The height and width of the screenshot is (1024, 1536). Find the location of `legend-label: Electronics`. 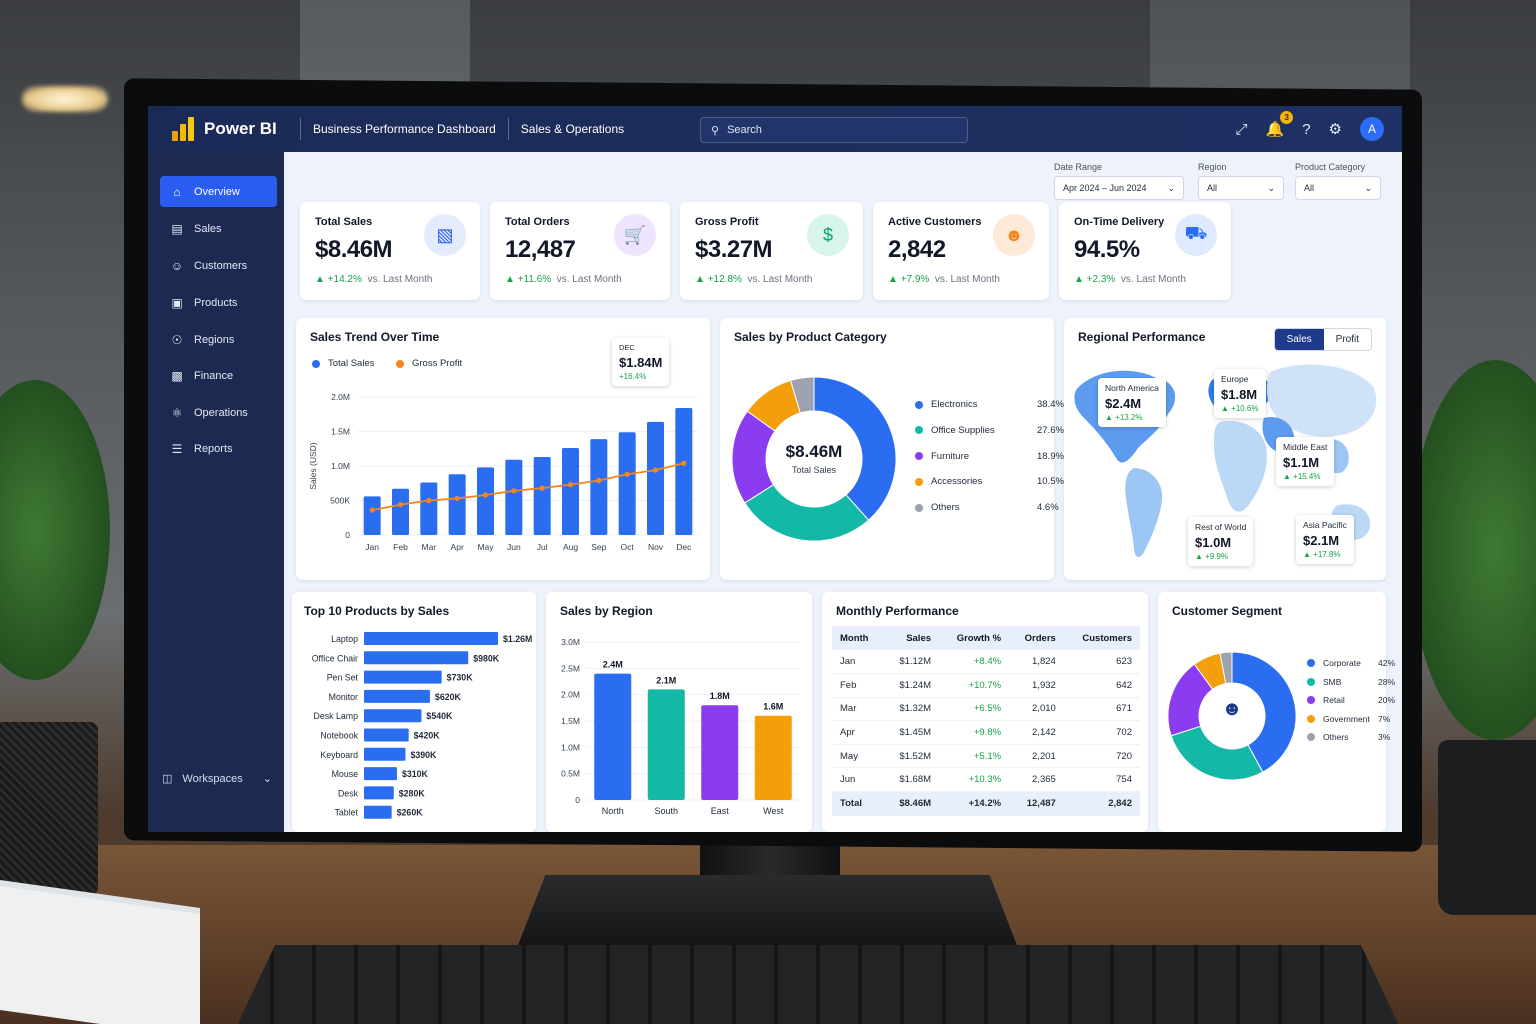

legend-label: Electronics is located at coordinates (954, 404).